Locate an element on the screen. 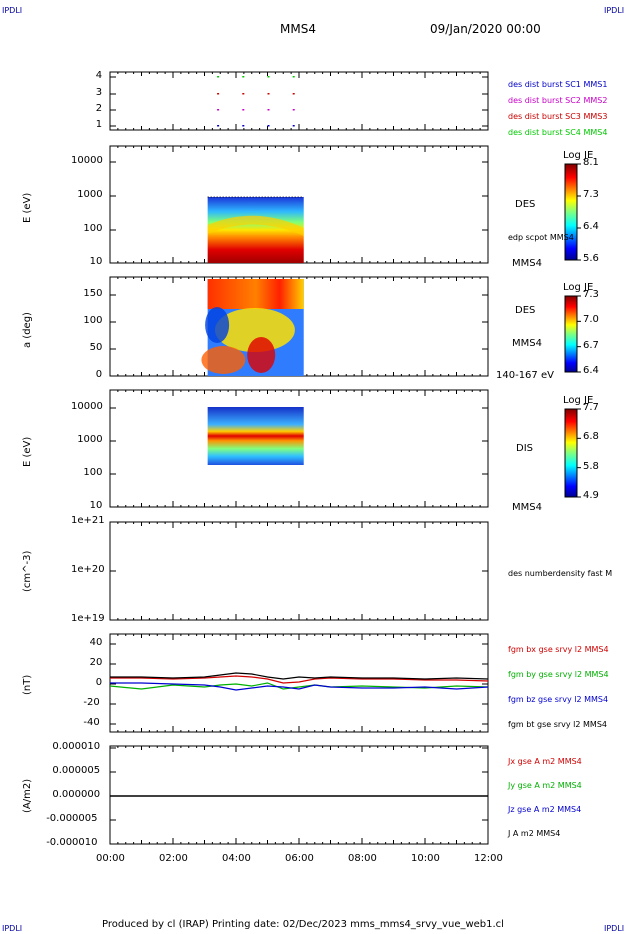  y-tick-label: -0.000005 is located at coordinates (72, 818).